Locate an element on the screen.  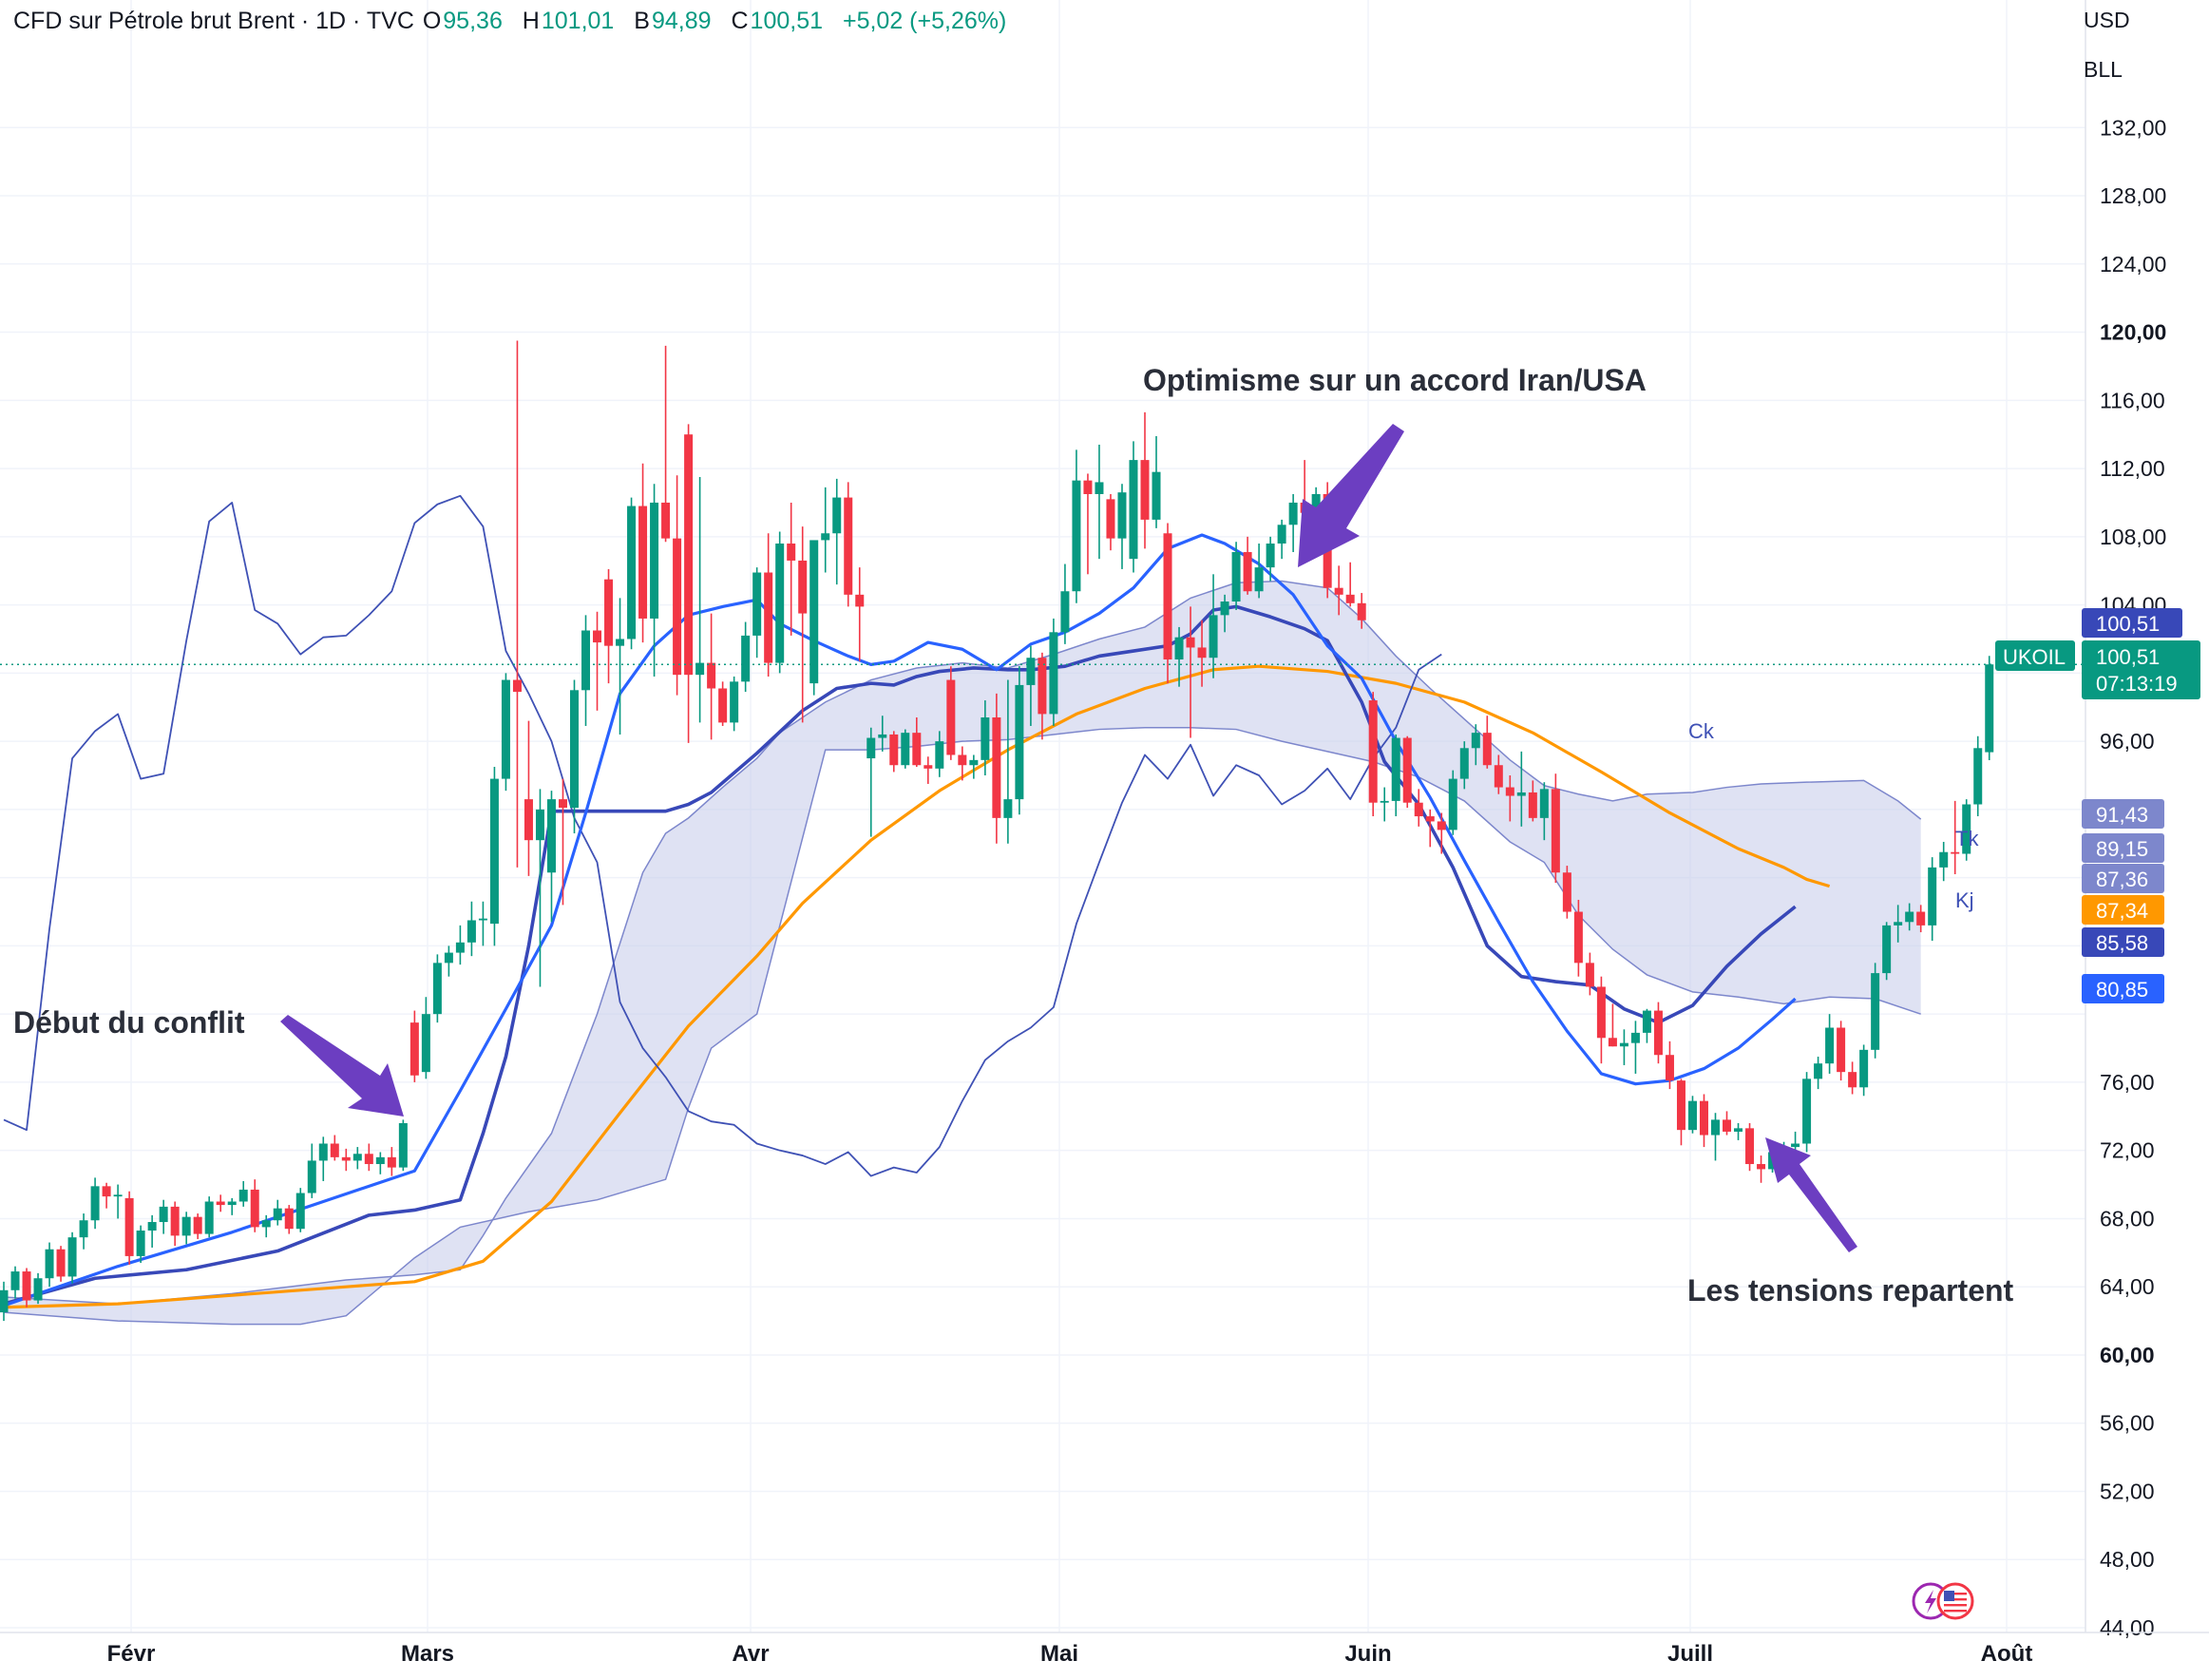
price-label-box is located at coordinates (2123, 848).